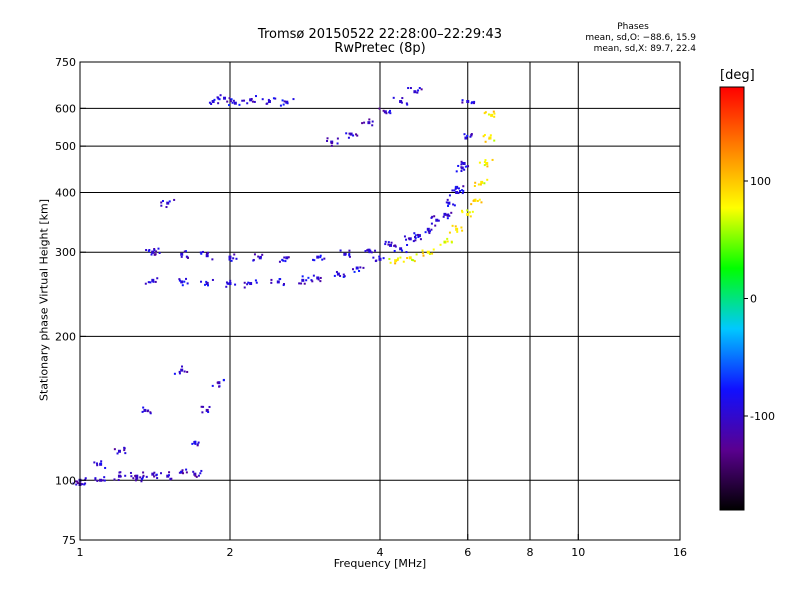 This screenshot has width=800, height=600. What do you see at coordinates (65, 480) in the screenshot?
I see `y-tick-label: 100` at bounding box center [65, 480].